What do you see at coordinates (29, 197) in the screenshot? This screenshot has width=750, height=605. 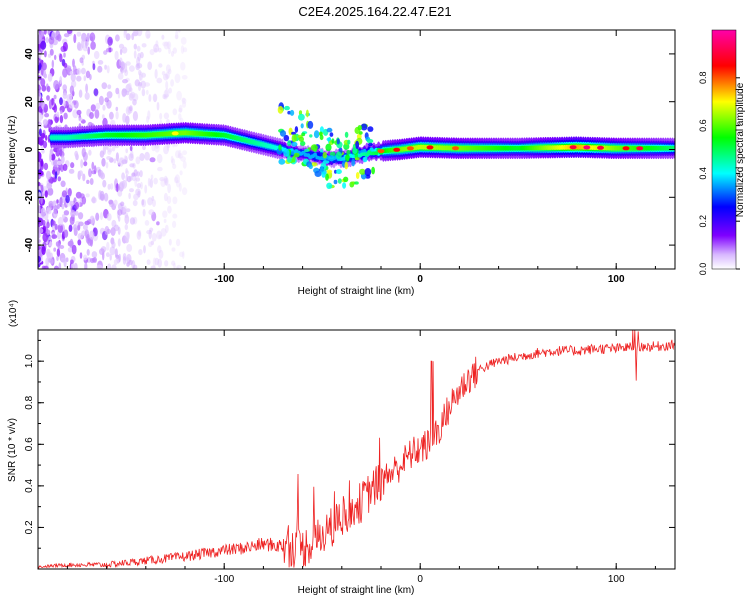 I see `heatmap-y-tick-label: -20` at bounding box center [29, 197].